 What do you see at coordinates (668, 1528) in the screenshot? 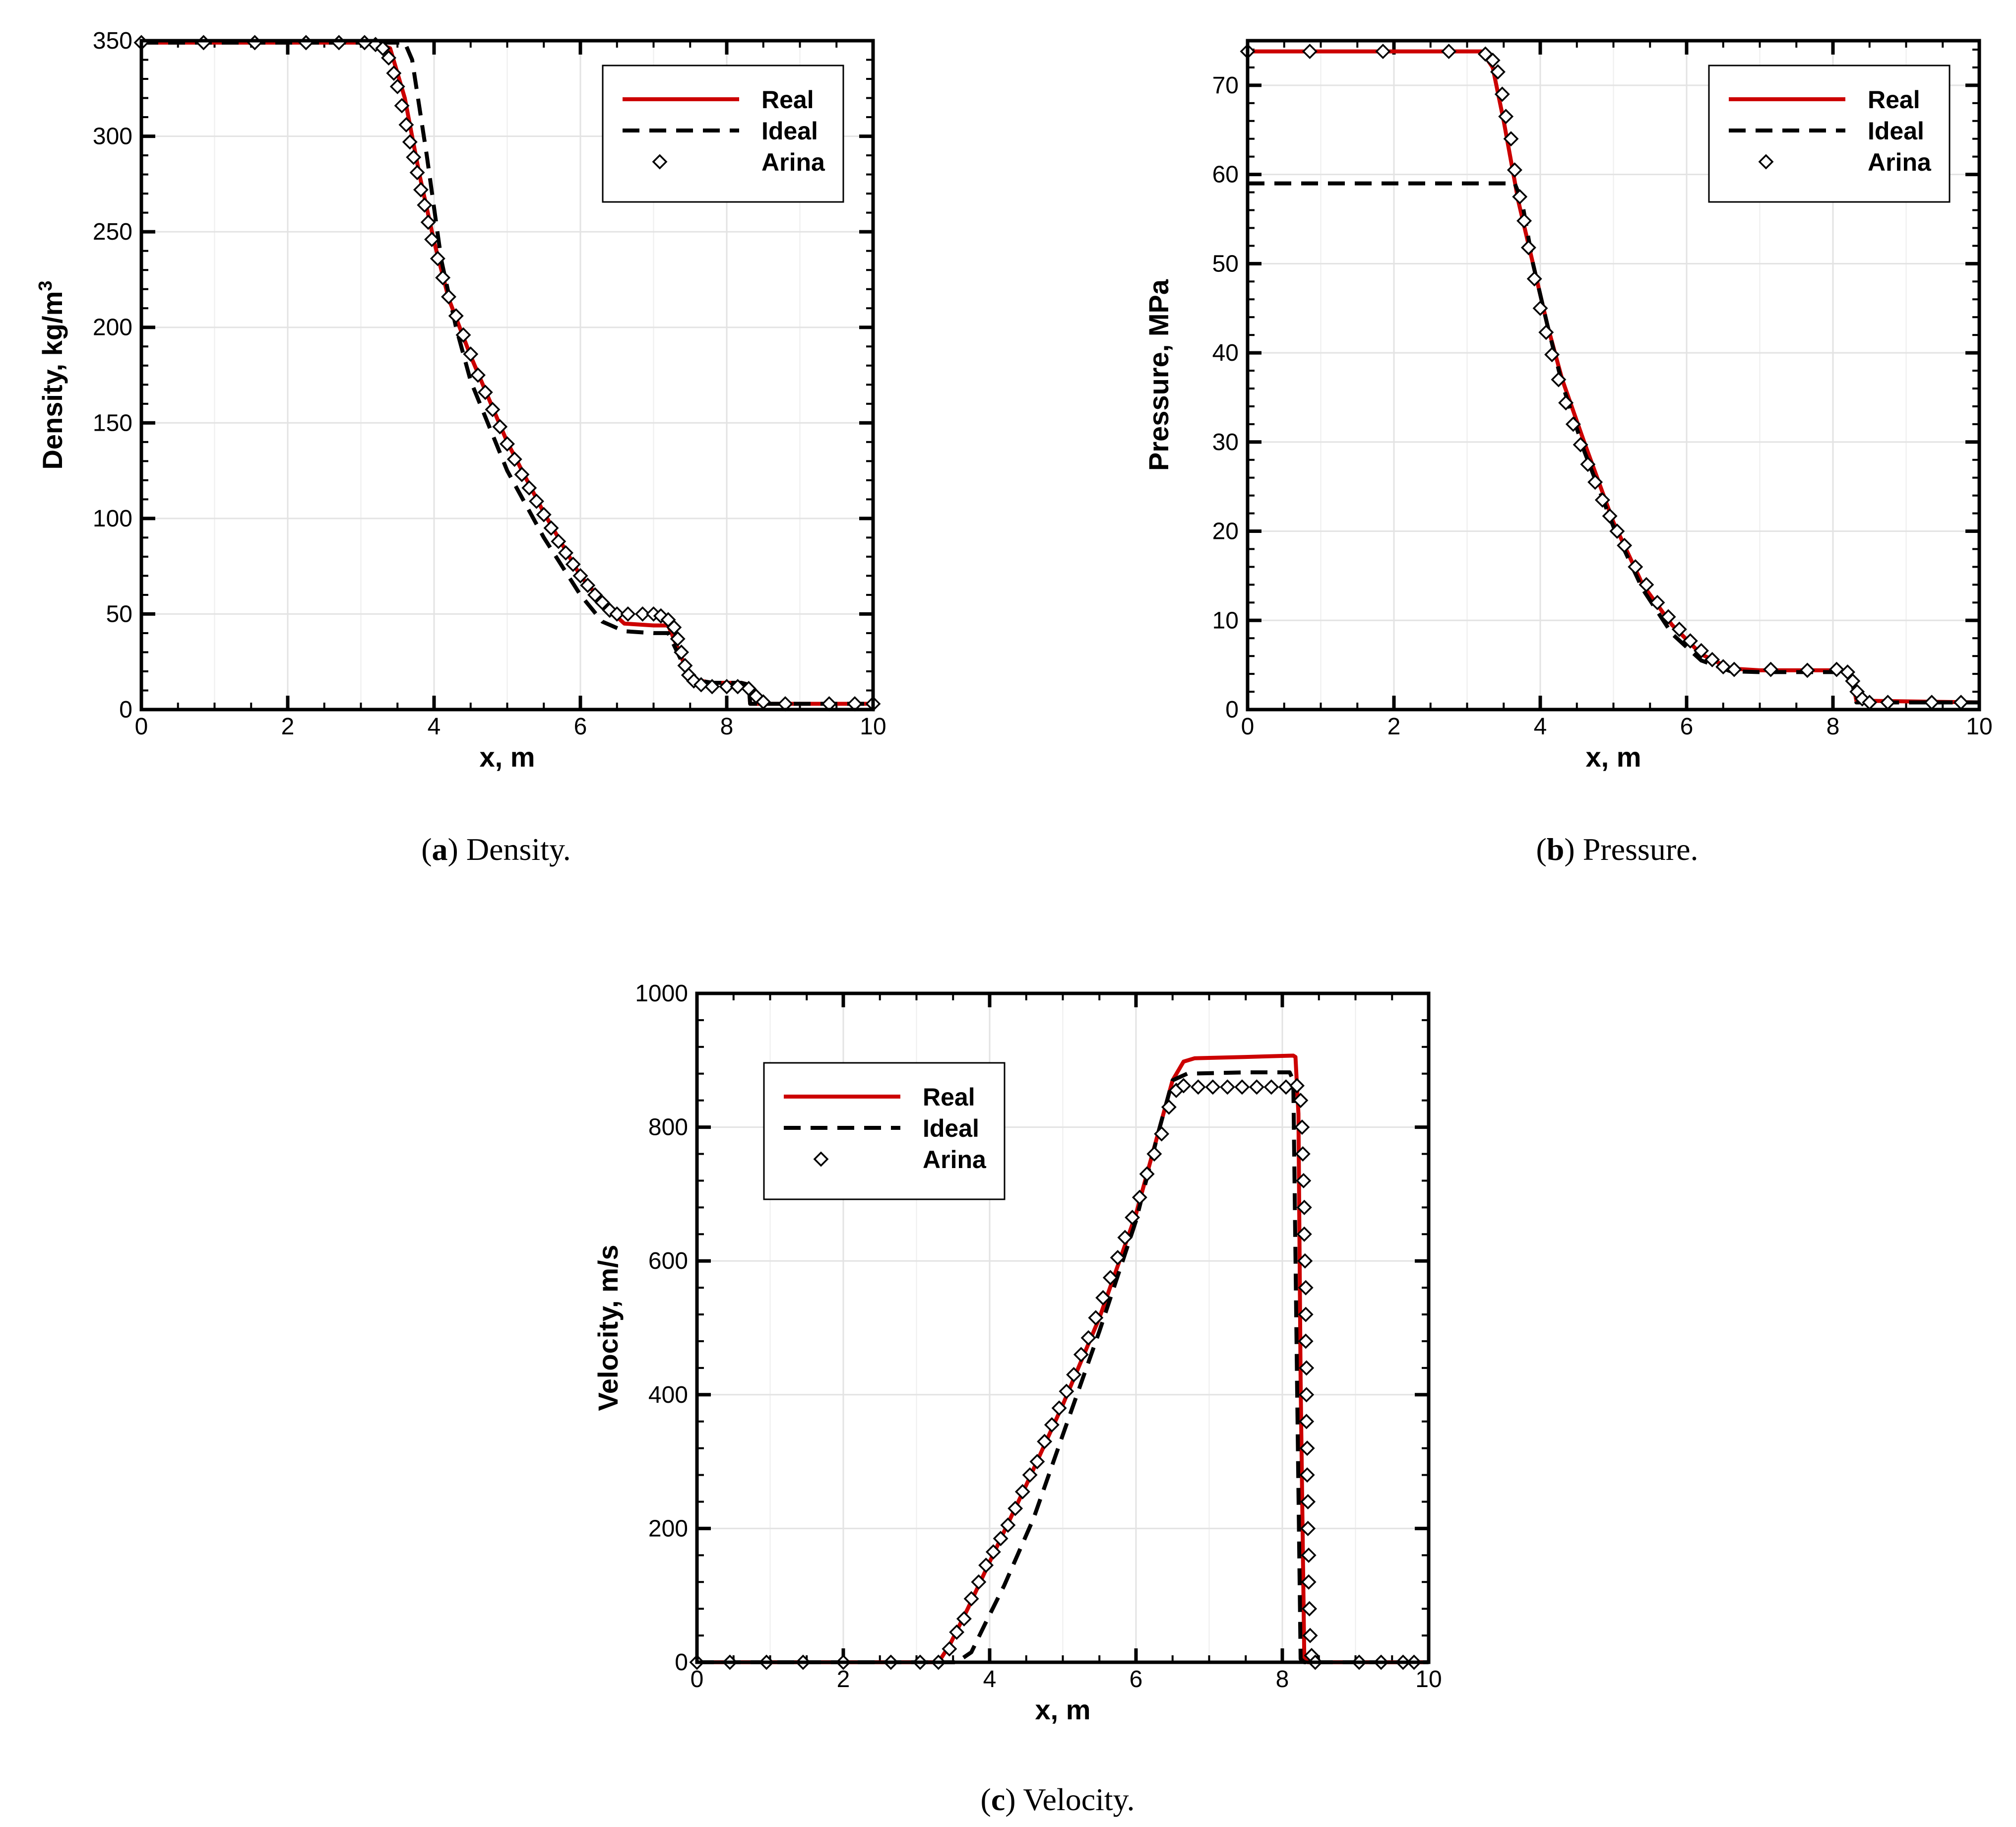
I see `y-tick-label: 200` at bounding box center [668, 1528].